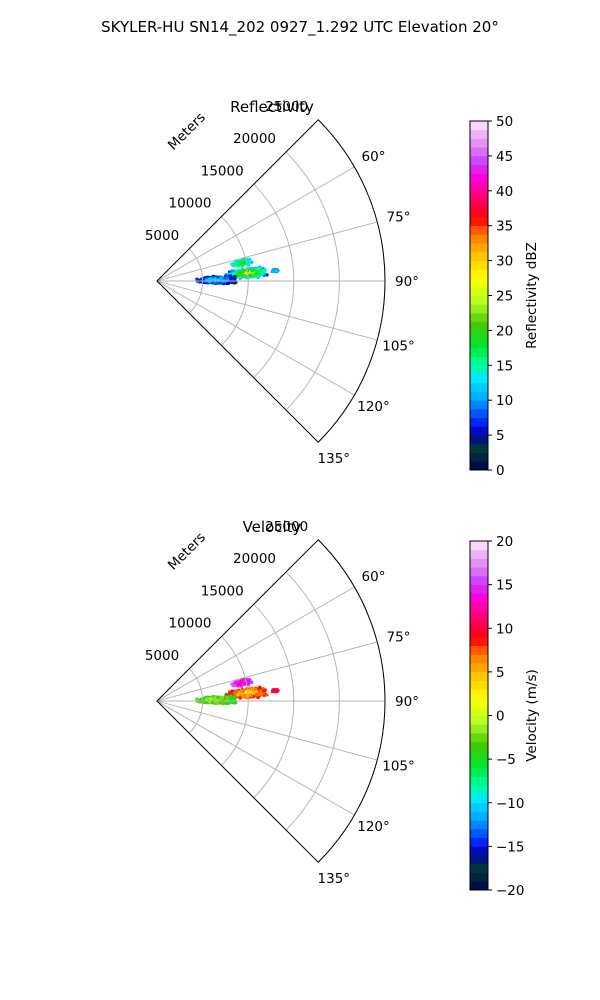 The image size is (600, 1000). I want to click on colorbar-tick-label: 20, so click(504, 542).